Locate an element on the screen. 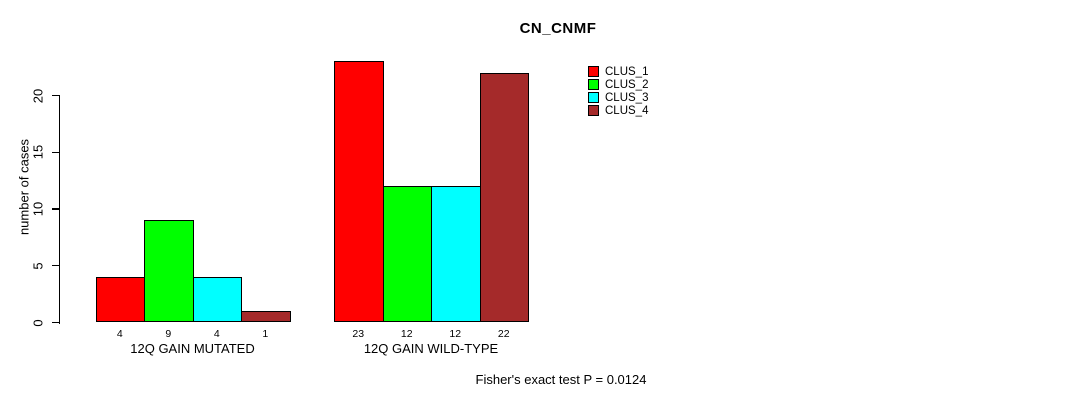  legend-row-clus-3: CLUS_3 is located at coordinates (618, 97).